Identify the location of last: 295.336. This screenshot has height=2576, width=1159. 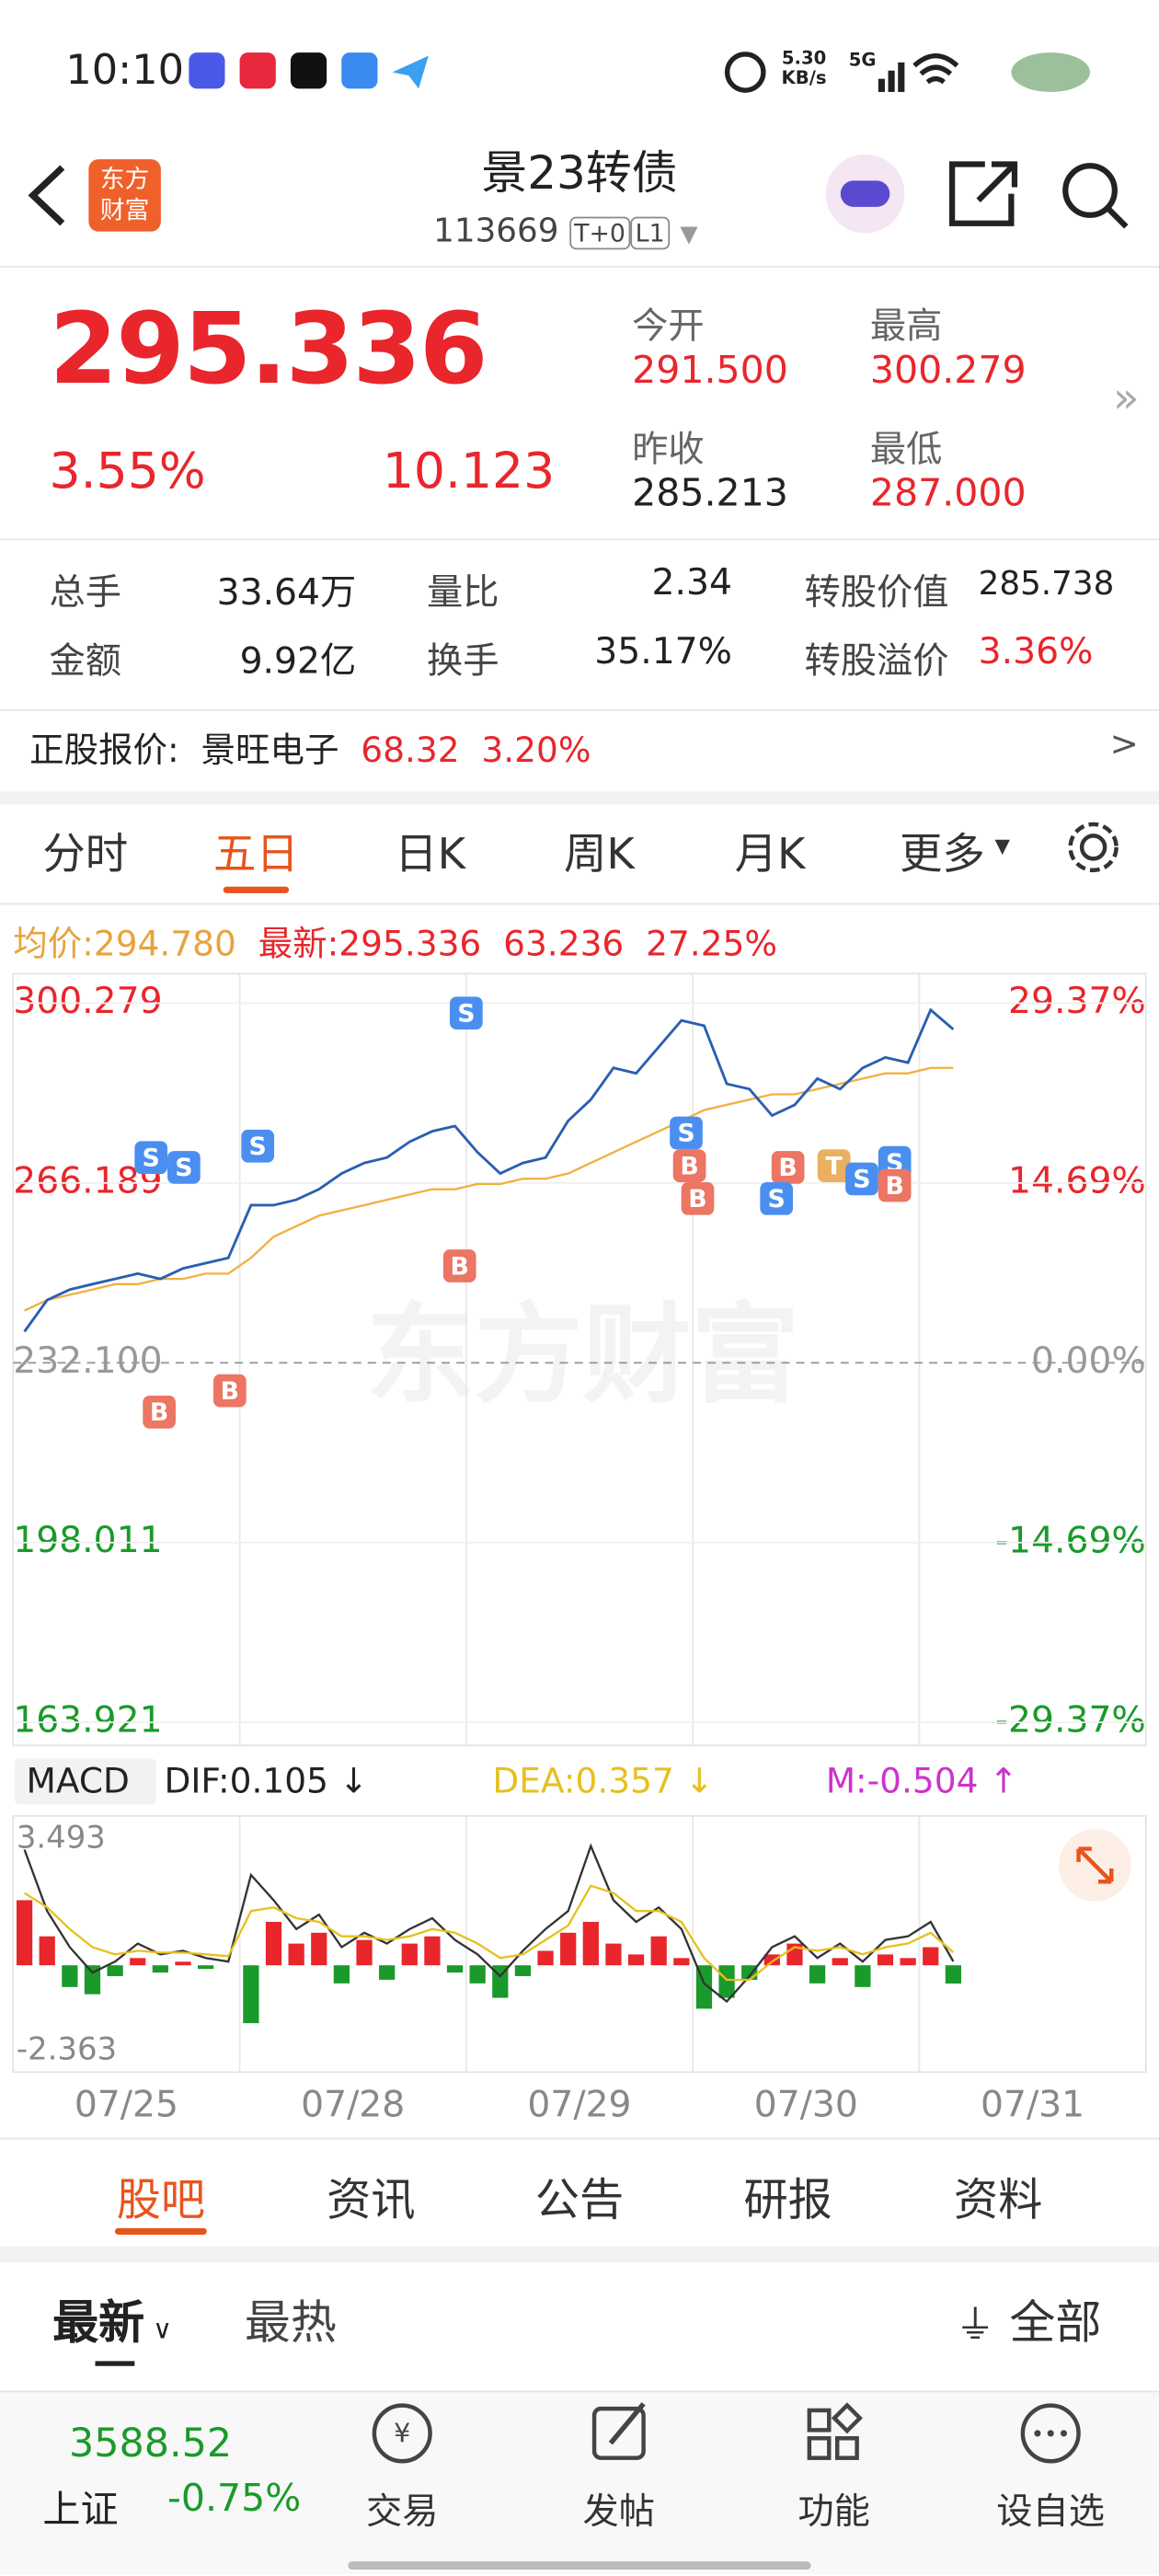
(410, 944).